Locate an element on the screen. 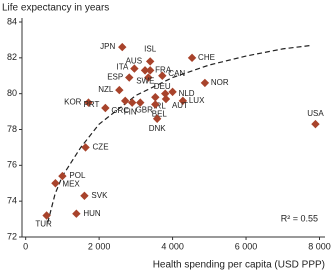 The width and height of the screenshot is (331, 273). point-label: DNK is located at coordinates (158, 128).